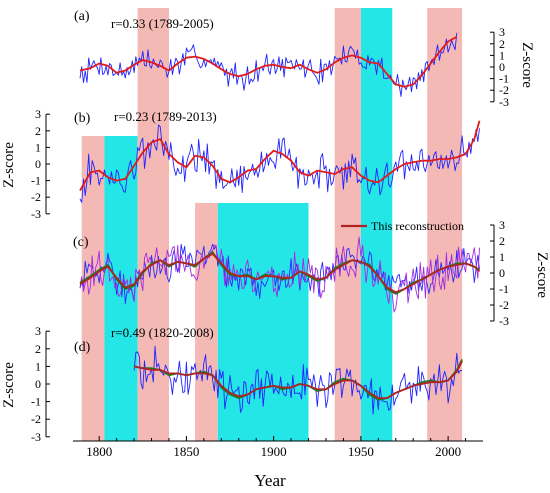  I want to click on panel-a-label: (a), so click(82, 16).